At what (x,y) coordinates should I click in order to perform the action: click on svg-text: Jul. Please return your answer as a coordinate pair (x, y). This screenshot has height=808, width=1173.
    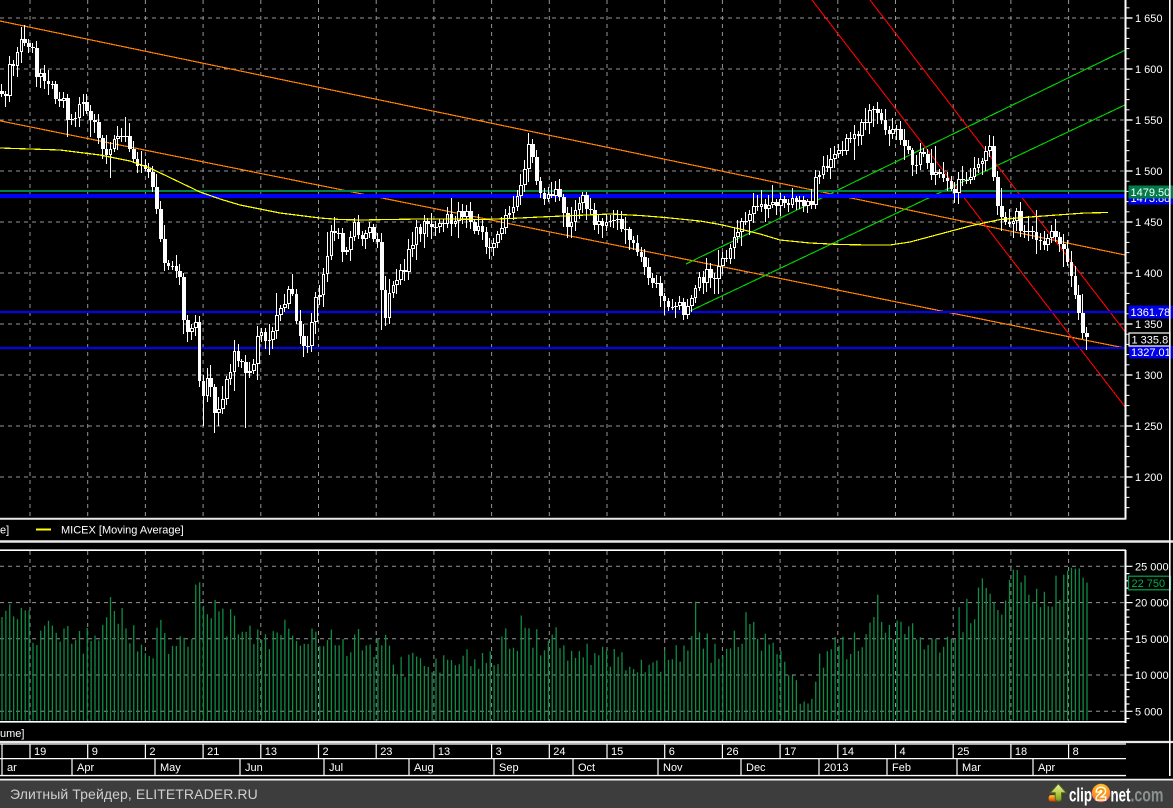
    Looking at the image, I should click on (336, 768).